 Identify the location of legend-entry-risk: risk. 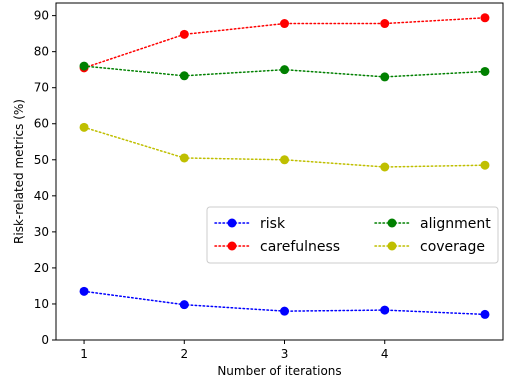
(250, 224).